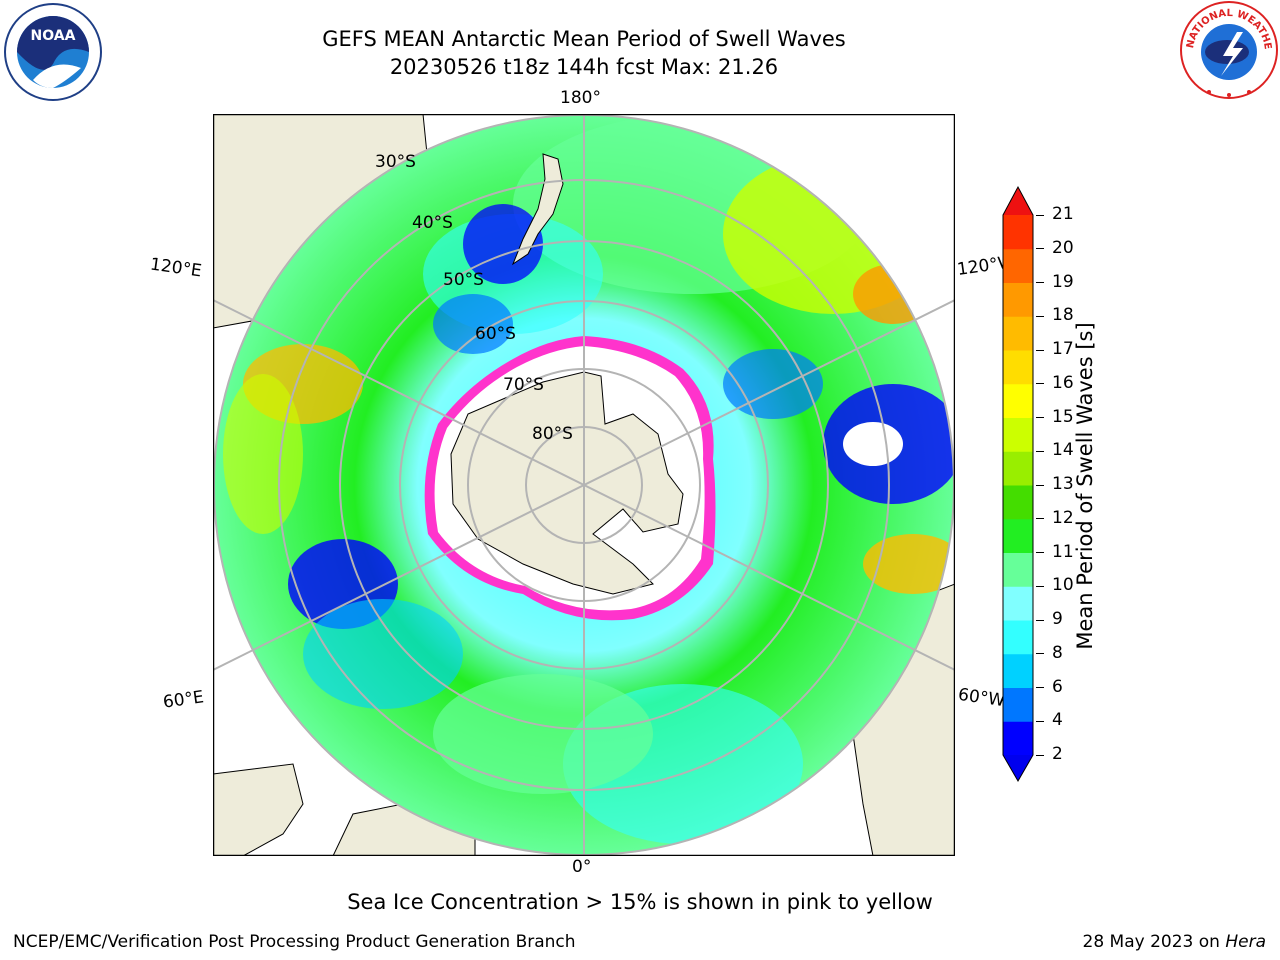  Describe the element at coordinates (1018, 201) in the screenshot. I see `colorbar-over-arrow` at that location.